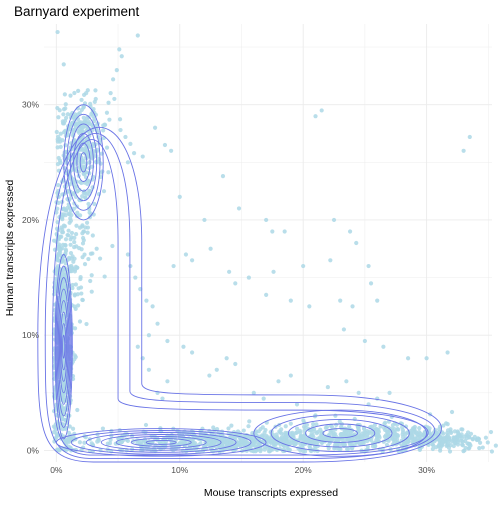 The image size is (504, 509). What do you see at coordinates (179, 470) in the screenshot?
I see `x-tick-label: 10%` at bounding box center [179, 470].